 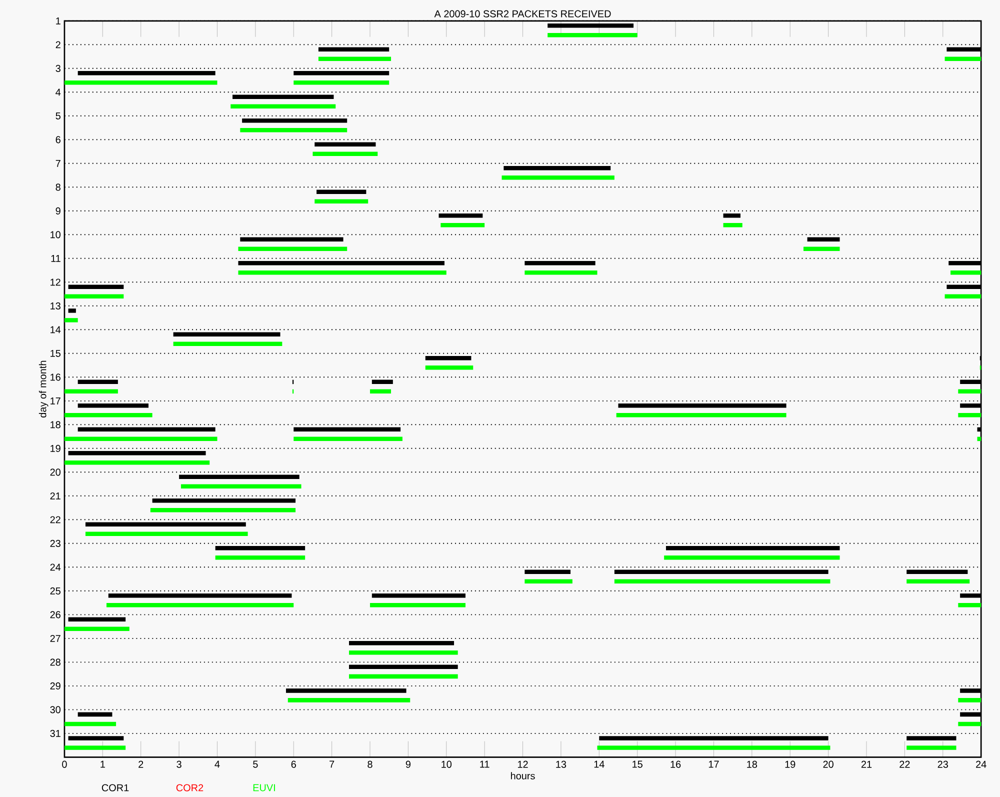 What do you see at coordinates (58, 140) in the screenshot?
I see `y-tick-label: 6` at bounding box center [58, 140].